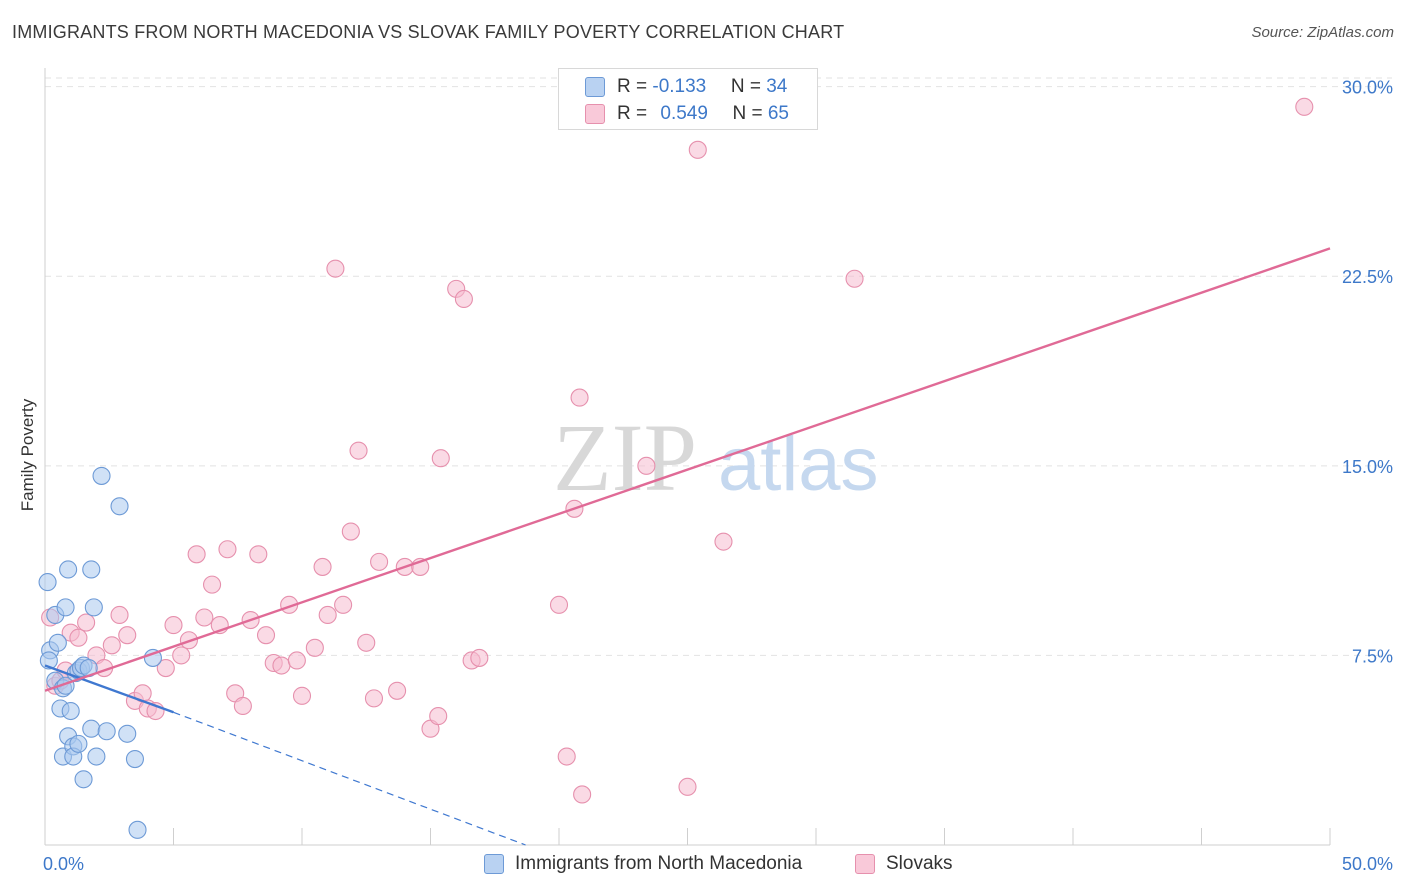 This screenshot has width=1406, height=892. I want to click on watermark: ZIP atlas, so click(716, 457).